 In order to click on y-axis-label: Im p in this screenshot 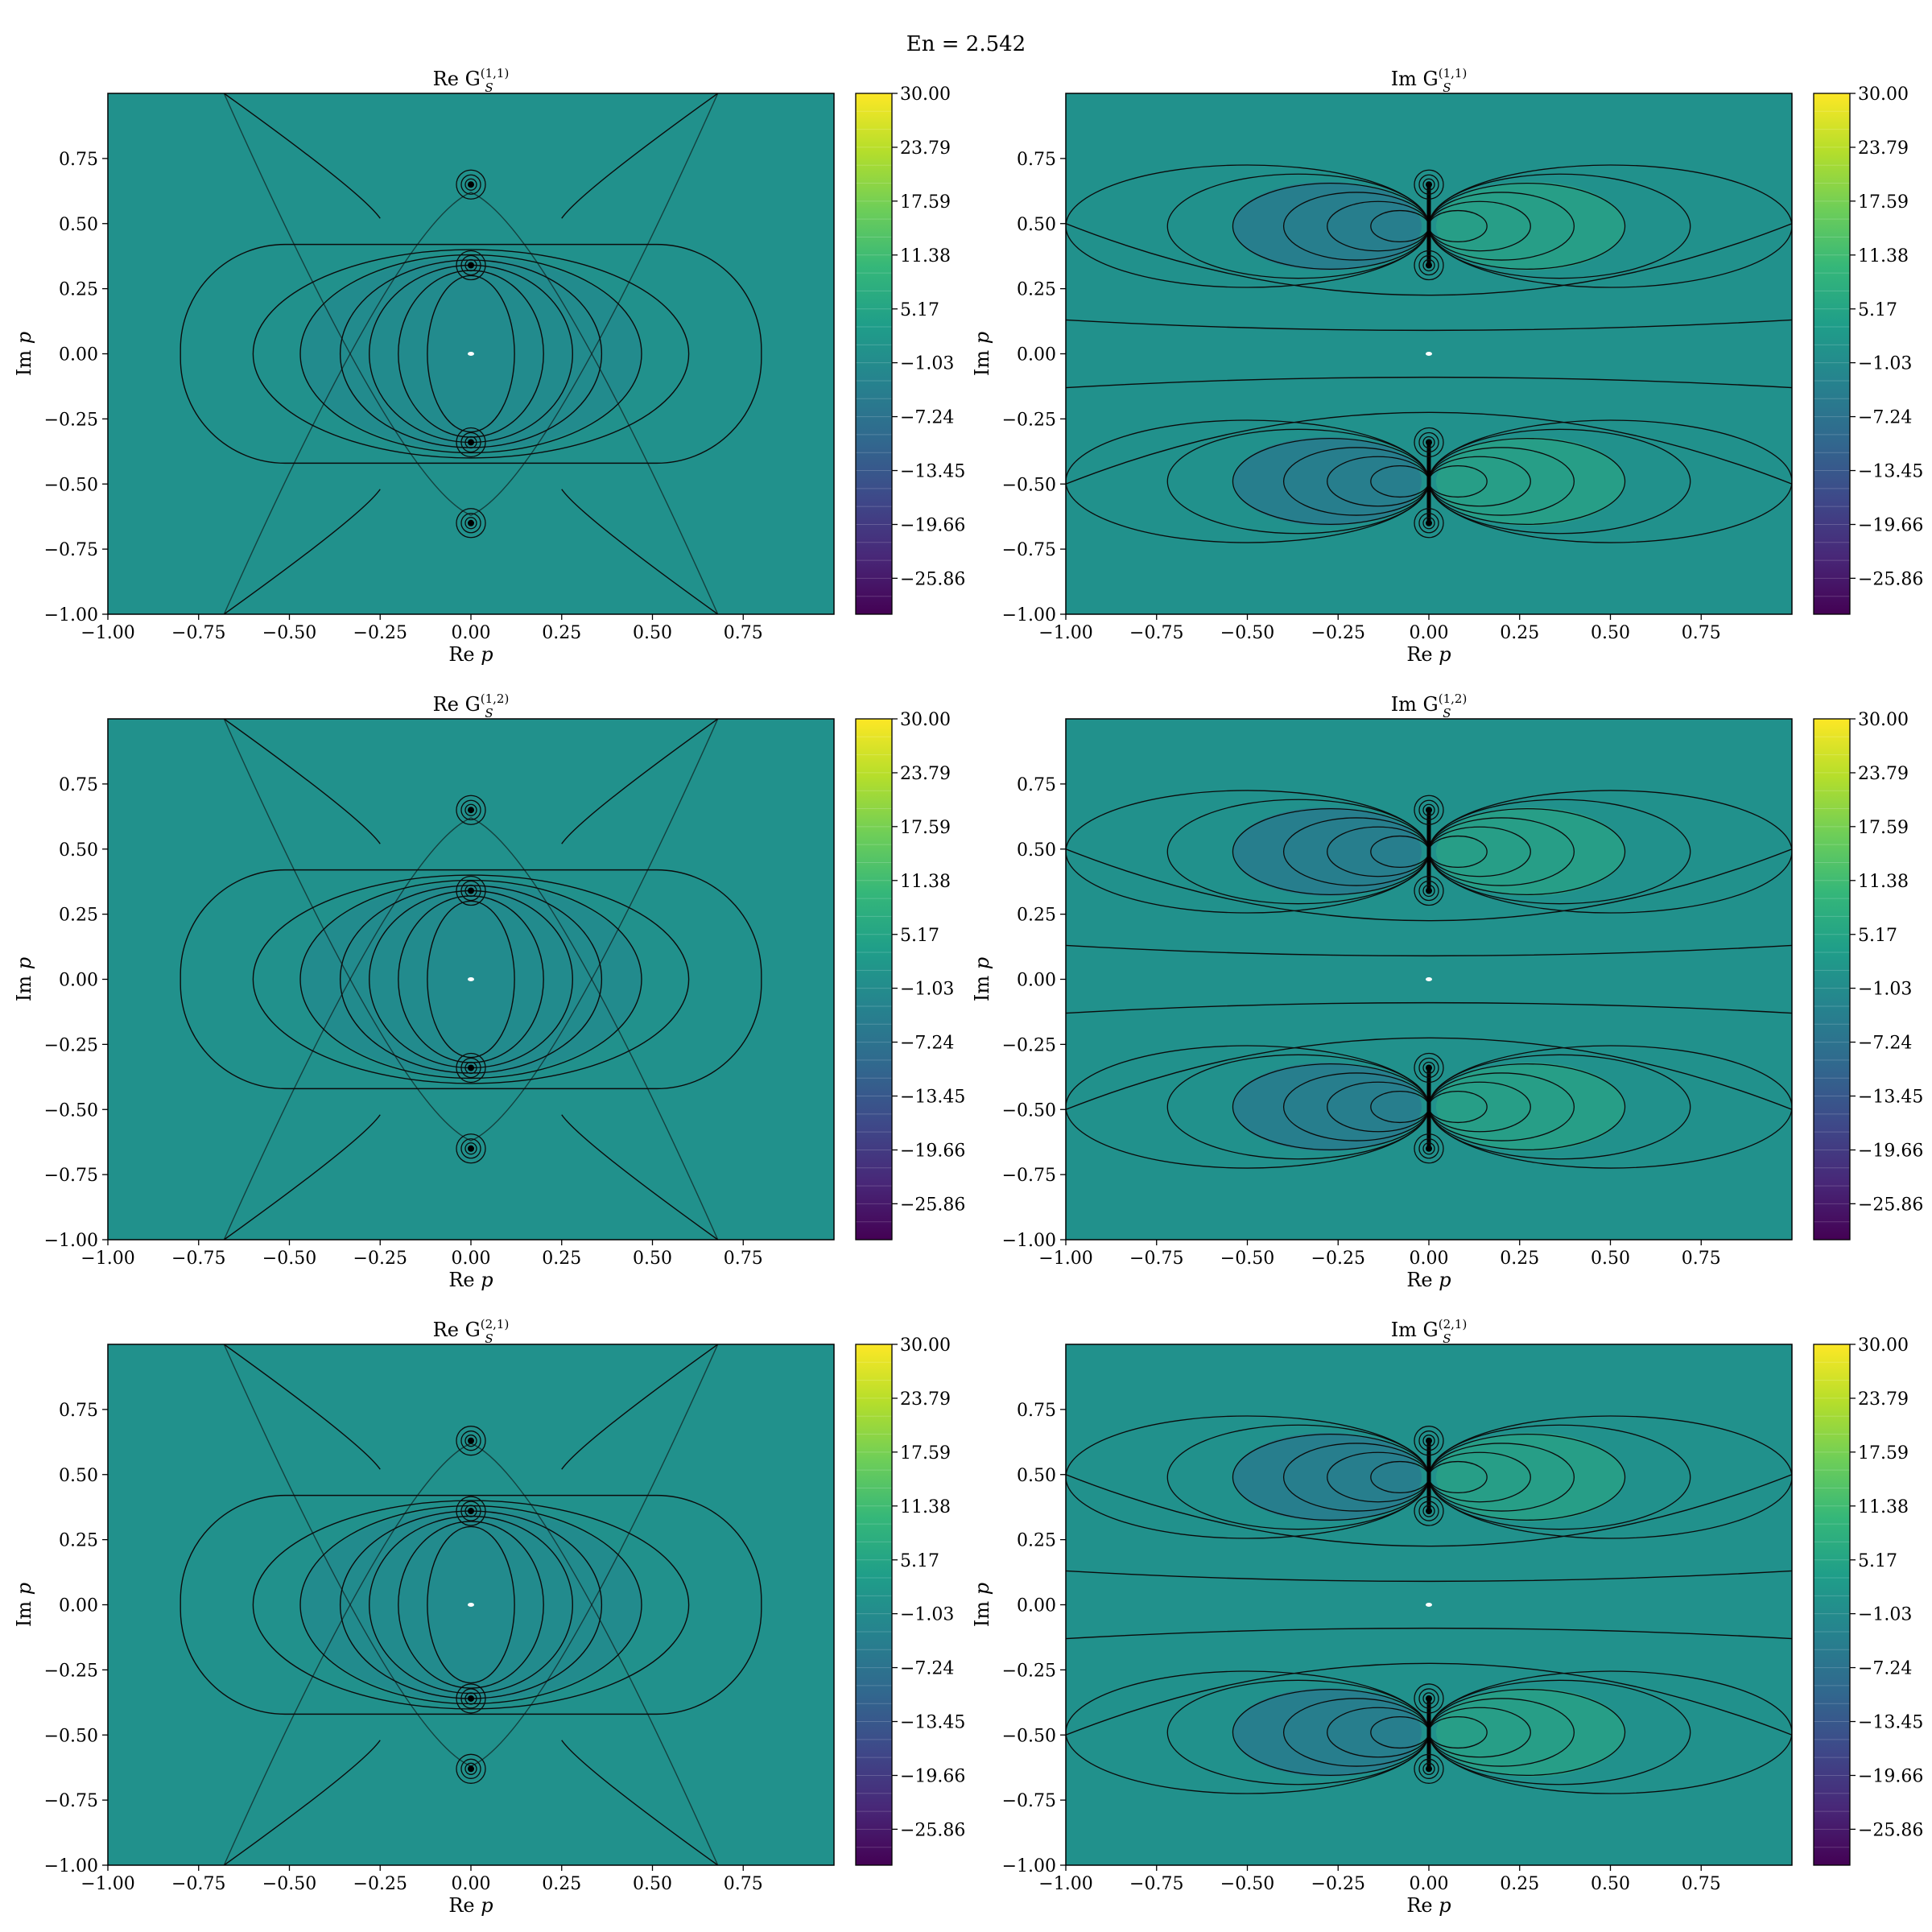, I will do `click(24, 354)`.